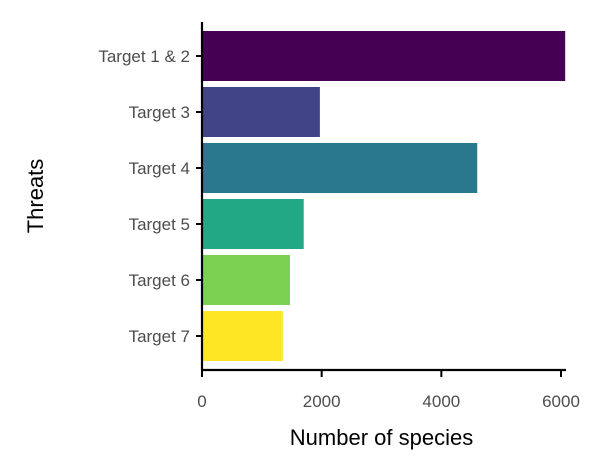 This screenshot has height=472, width=590. Describe the element at coordinates (144, 56) in the screenshot. I see `y-tick-label: Target 1 & 2` at that location.